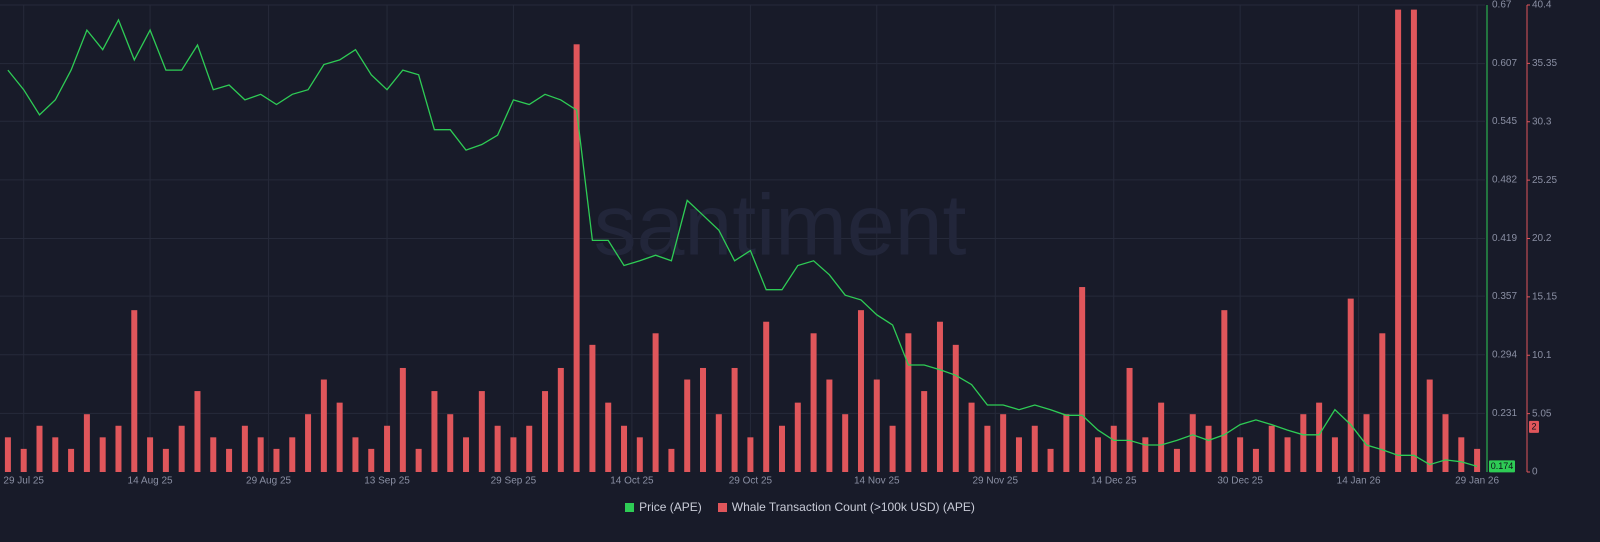 This screenshot has width=1600, height=542. Describe the element at coordinates (23, 481) in the screenshot. I see `x-tick-label: 29 Jul 25` at that location.